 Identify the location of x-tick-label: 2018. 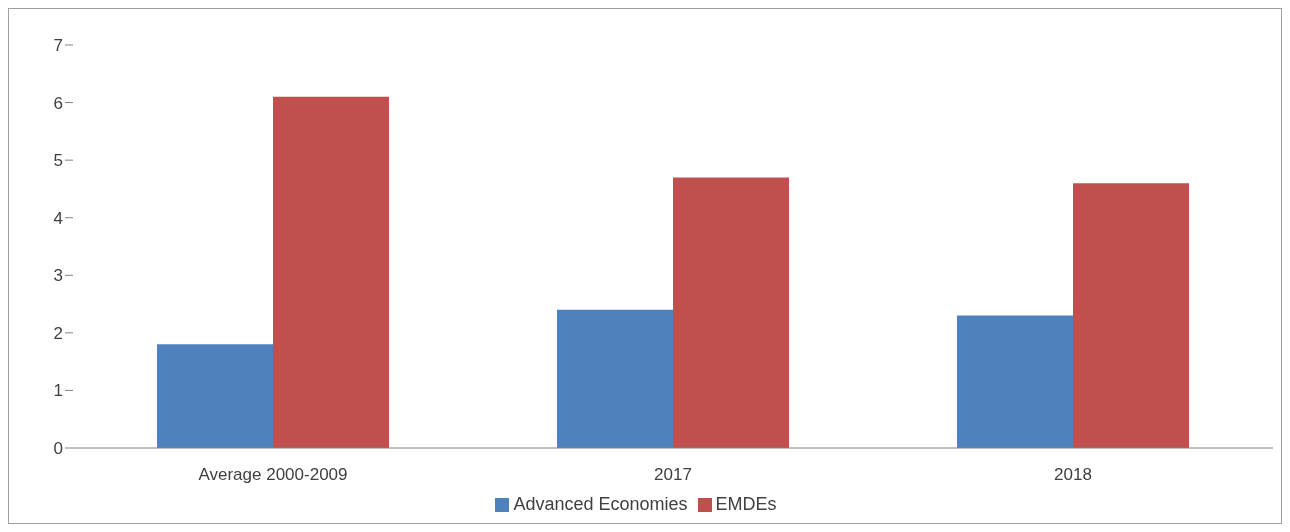
(1073, 475).